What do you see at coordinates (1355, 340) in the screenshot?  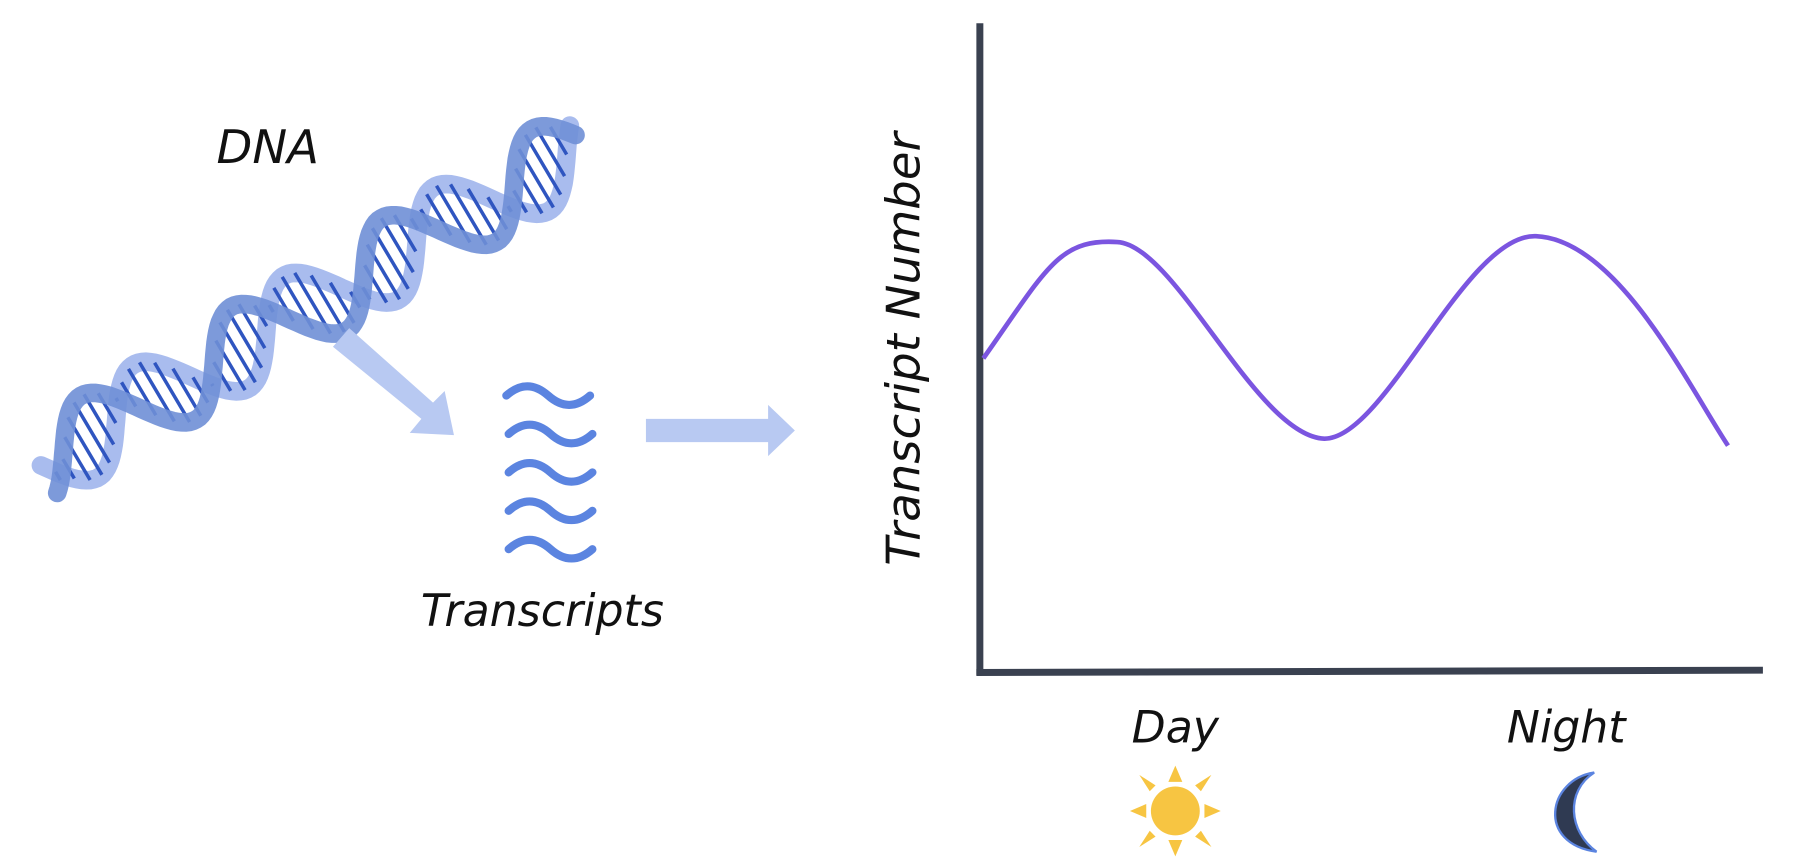 I see `transcript-curve` at bounding box center [1355, 340].